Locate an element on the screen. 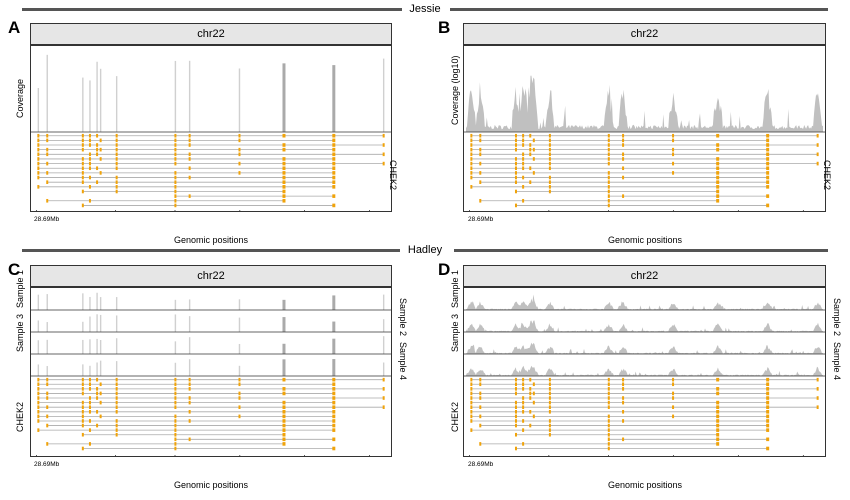 The image size is (850, 500). panel-b-xlabel: Genomic positions is located at coordinates (645, 240).